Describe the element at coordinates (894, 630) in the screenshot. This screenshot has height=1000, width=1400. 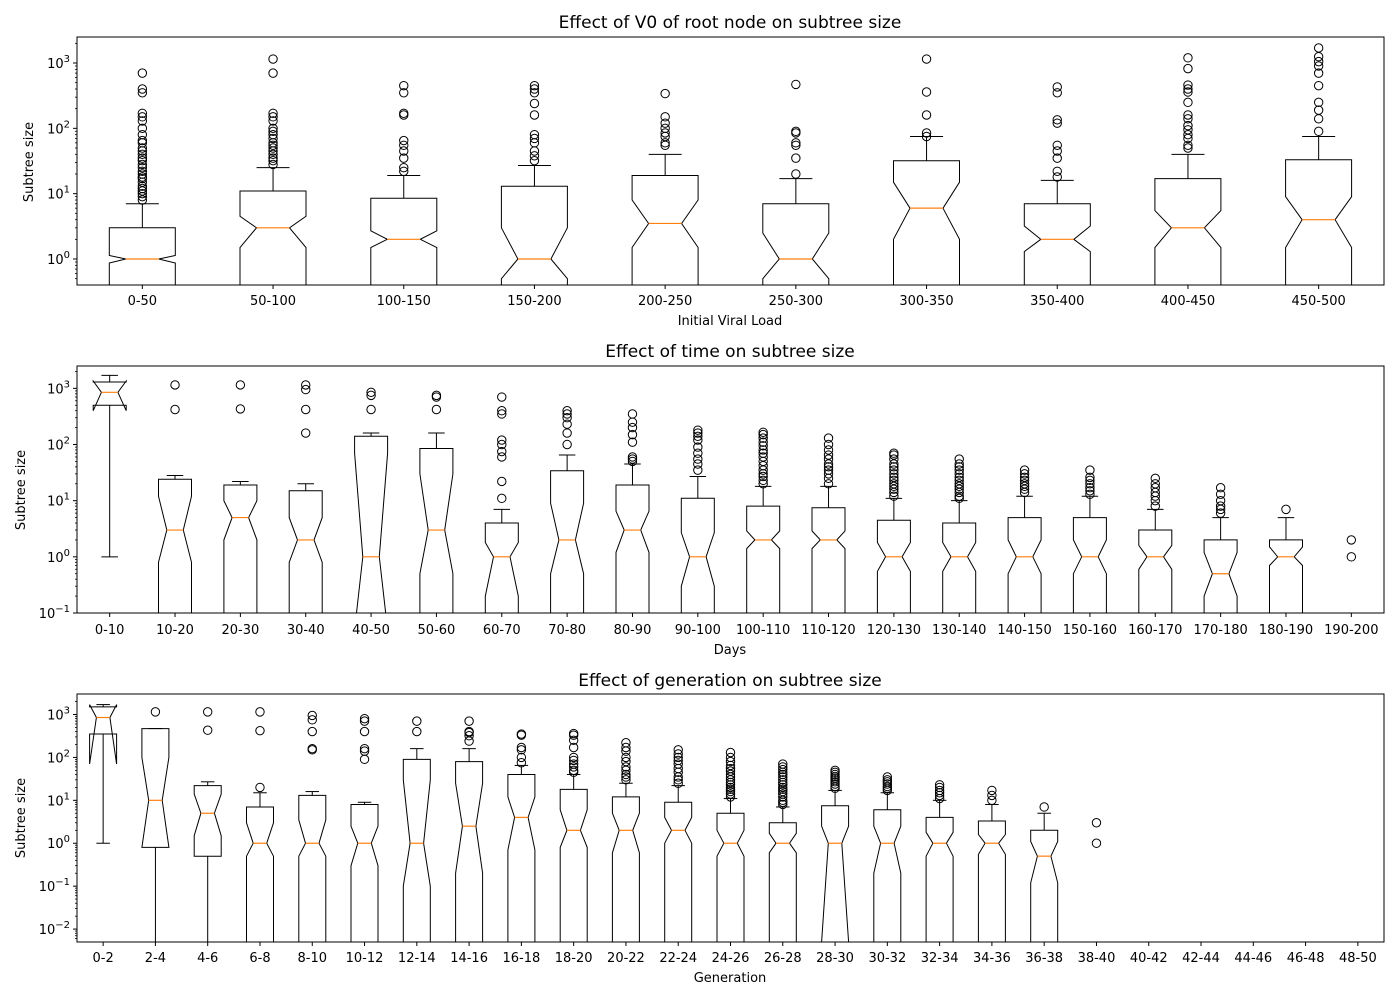
I see `x-tick-label: 120-130` at that location.